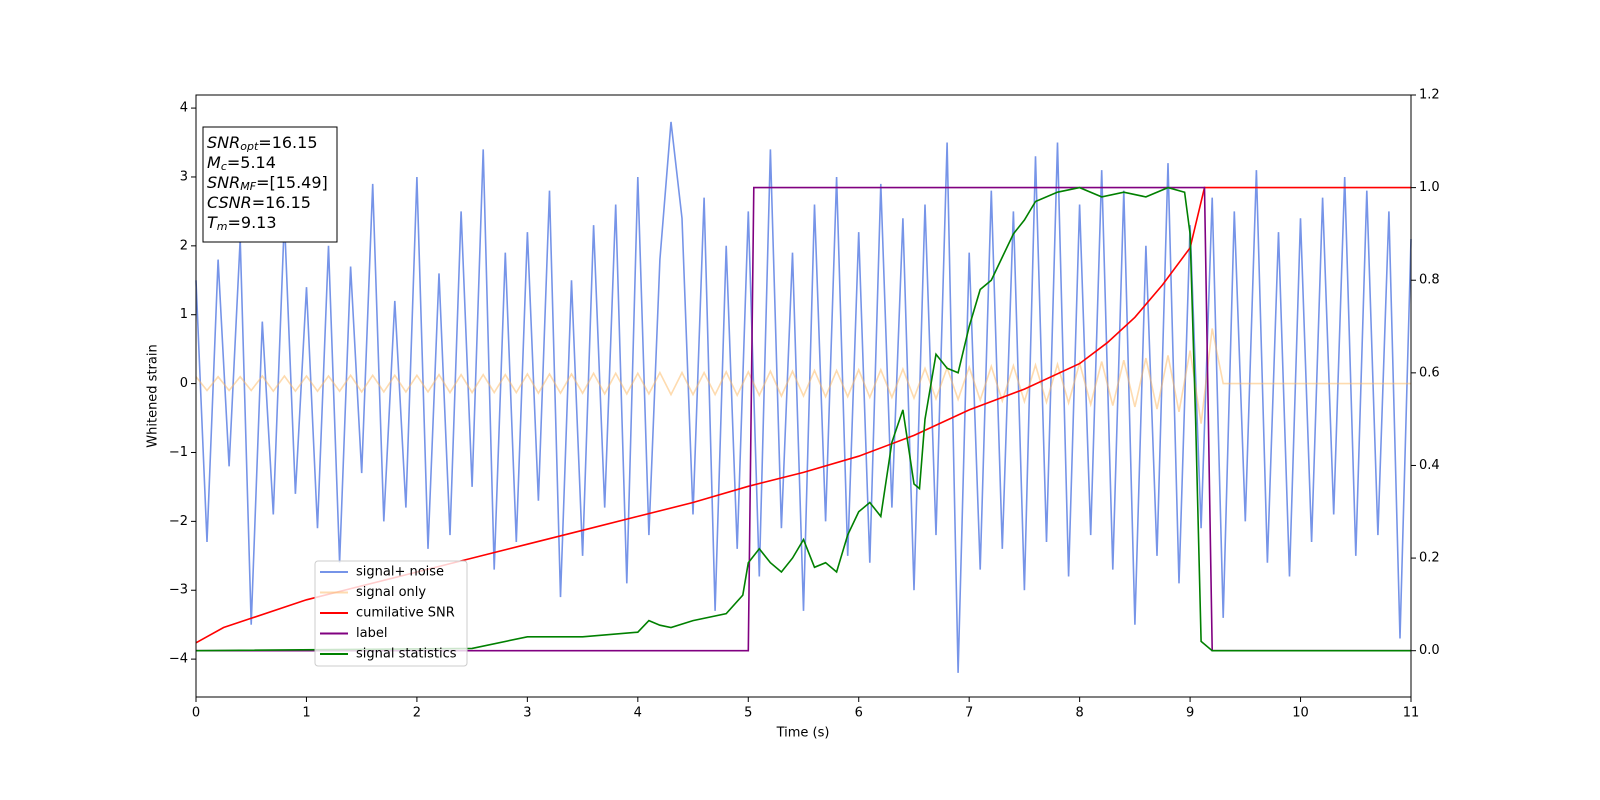  I want to click on annotation-line: Mc=5.14, so click(241, 163).